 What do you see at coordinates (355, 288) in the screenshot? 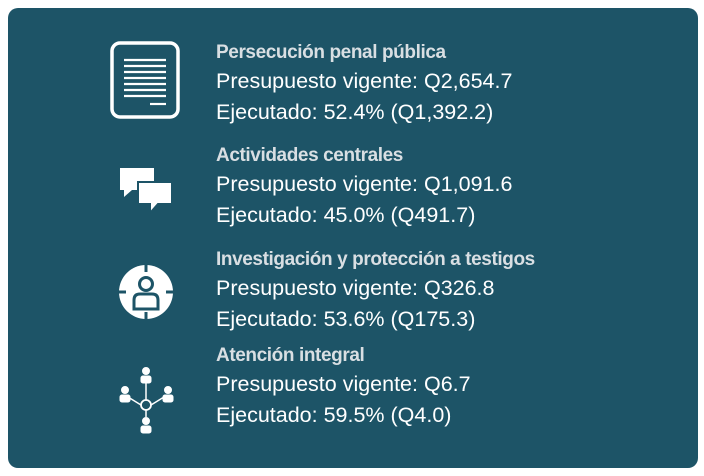
I see `item-budget: Presupuesto vigente: Q326.8` at bounding box center [355, 288].